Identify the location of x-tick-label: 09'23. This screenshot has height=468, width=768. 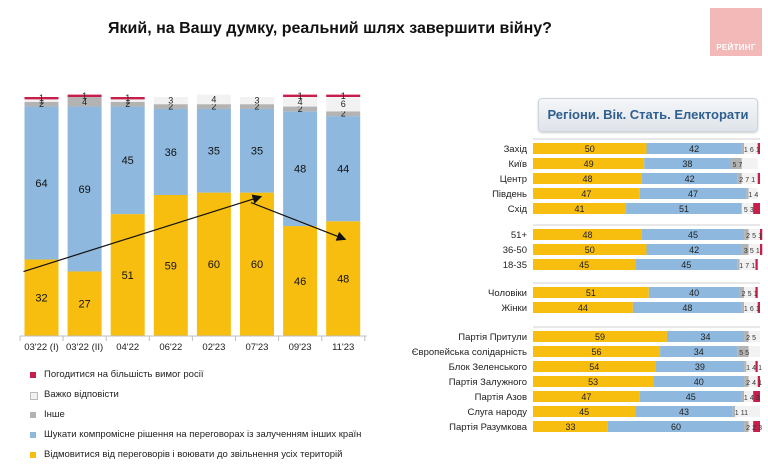
(300, 347).